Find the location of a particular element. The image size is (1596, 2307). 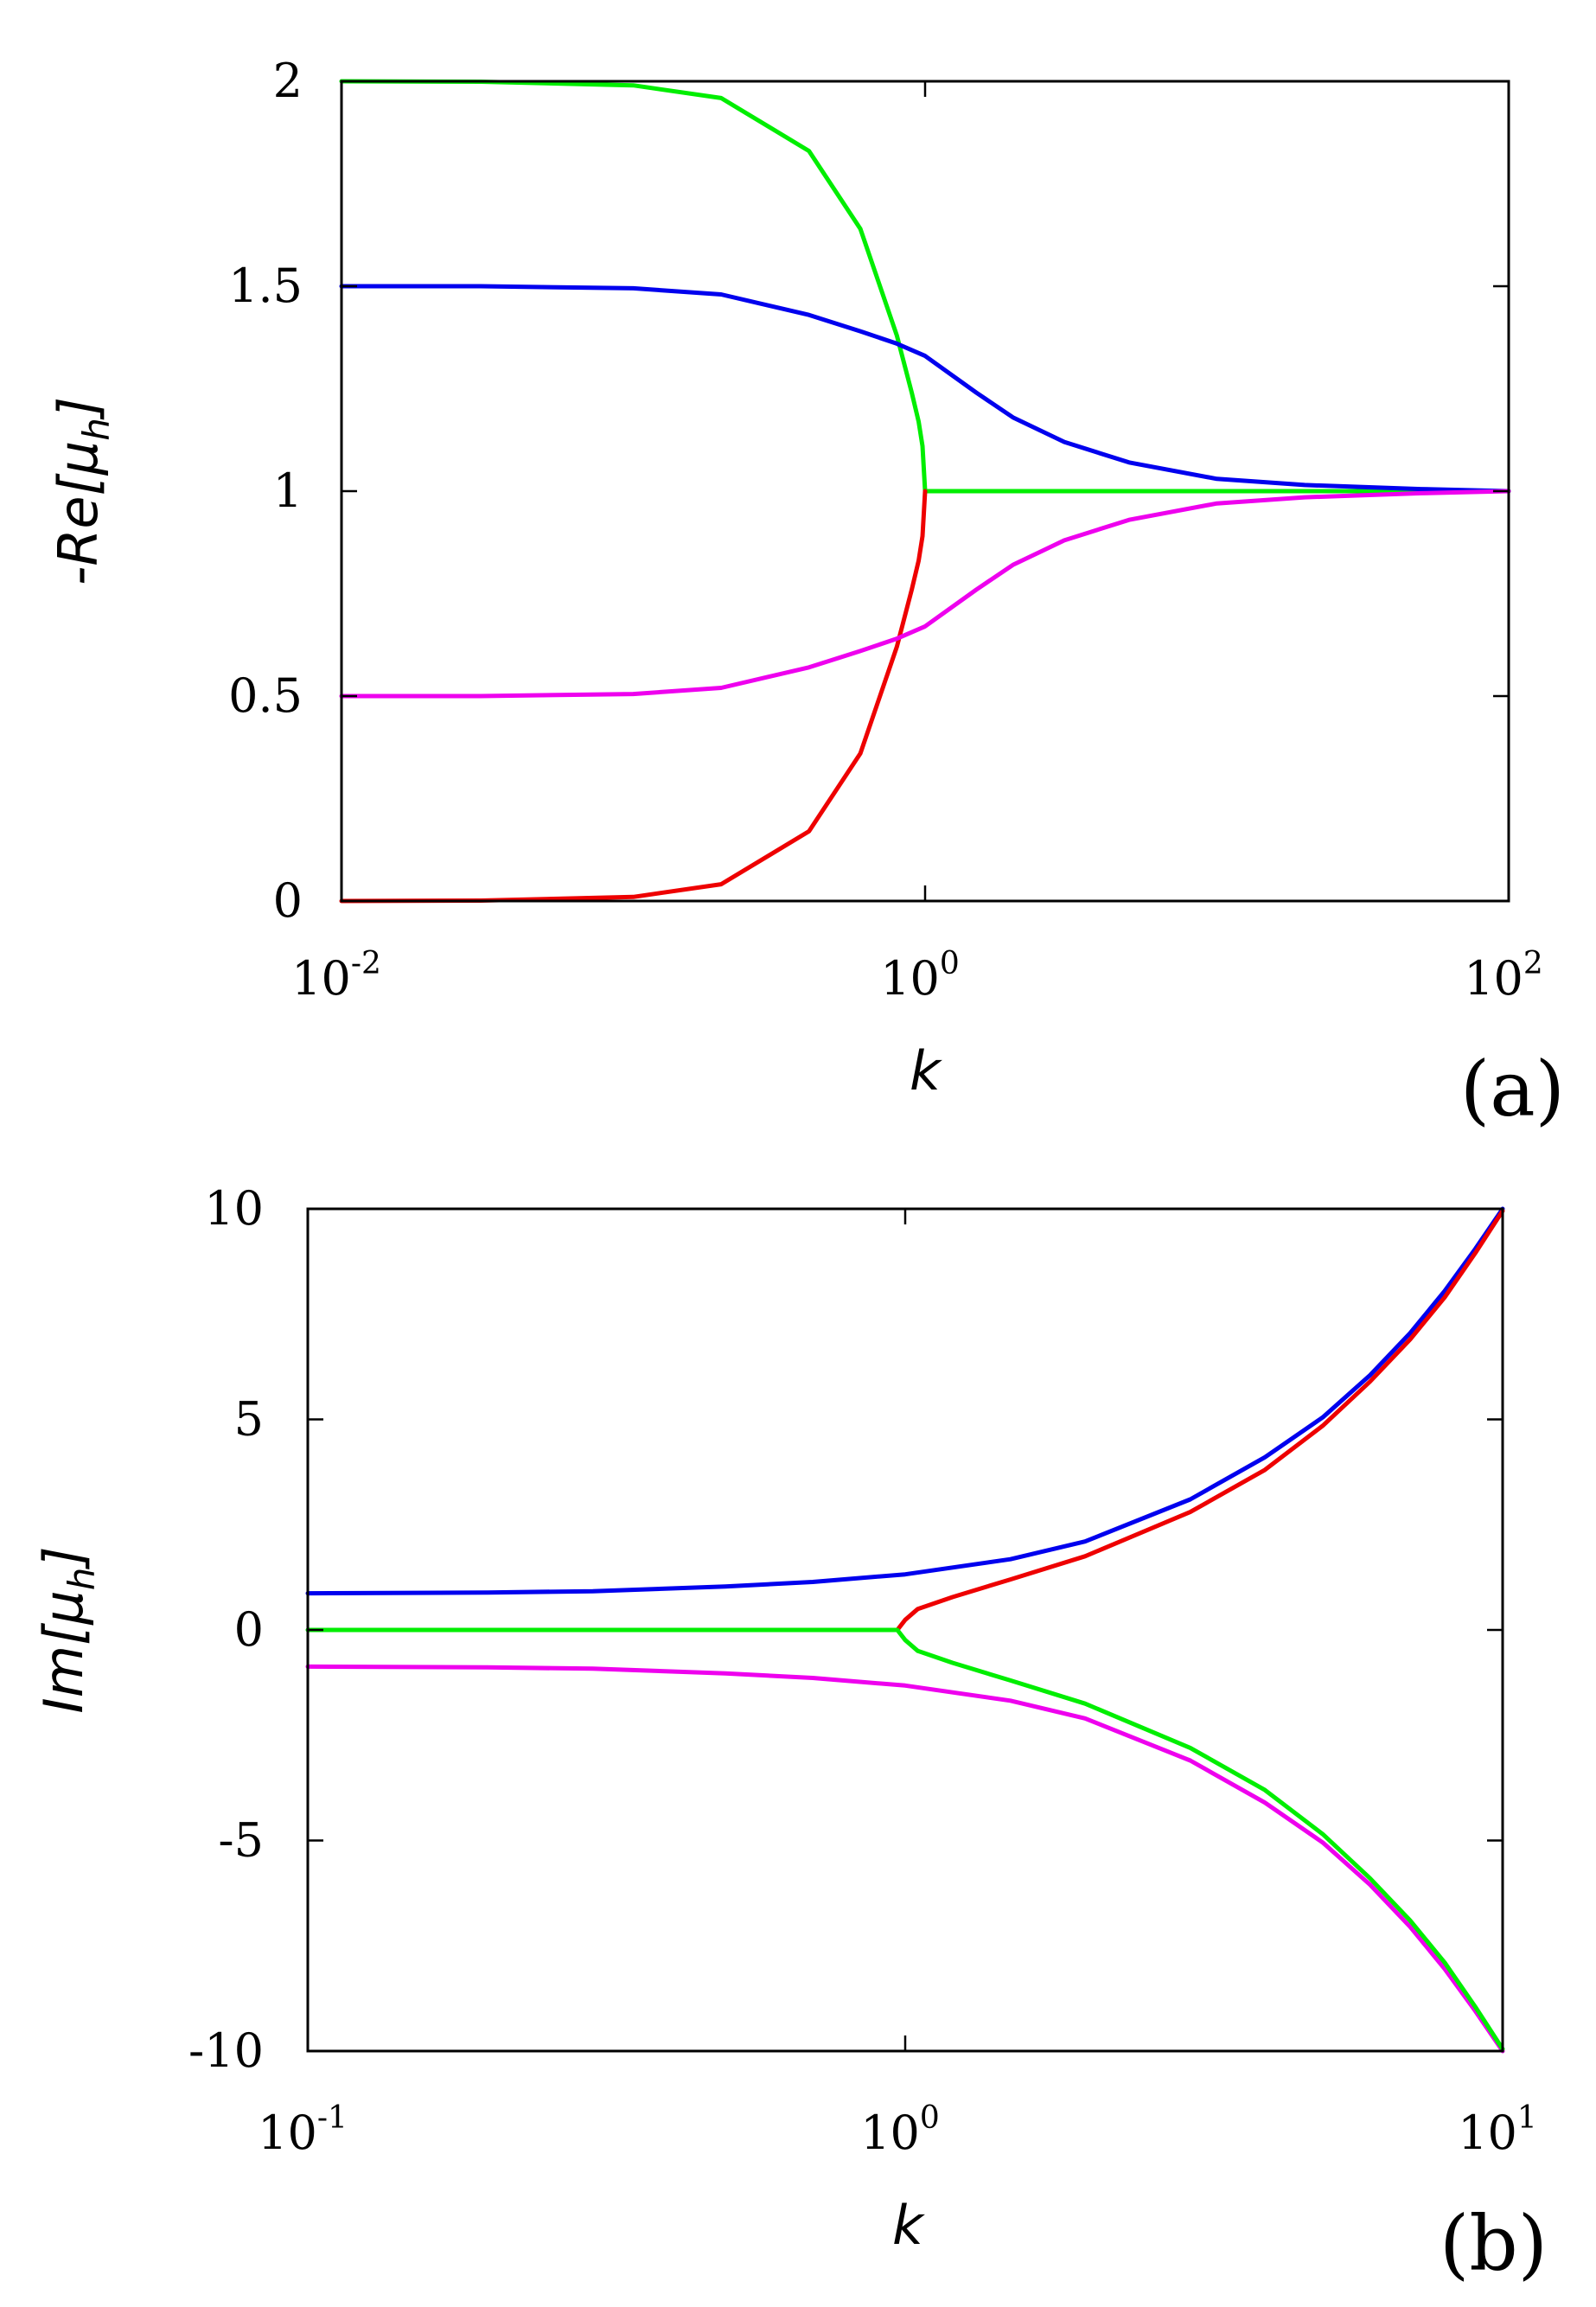

panel-a-series-green is located at coordinates (925, 286).